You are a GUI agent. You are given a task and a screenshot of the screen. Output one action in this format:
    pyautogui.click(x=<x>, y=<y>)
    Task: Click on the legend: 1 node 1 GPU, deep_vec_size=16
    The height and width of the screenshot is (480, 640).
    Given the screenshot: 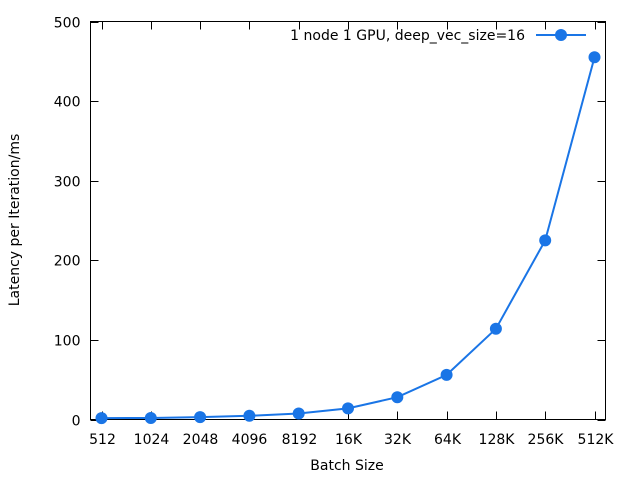 What is the action you would take?
    pyautogui.click(x=438, y=36)
    